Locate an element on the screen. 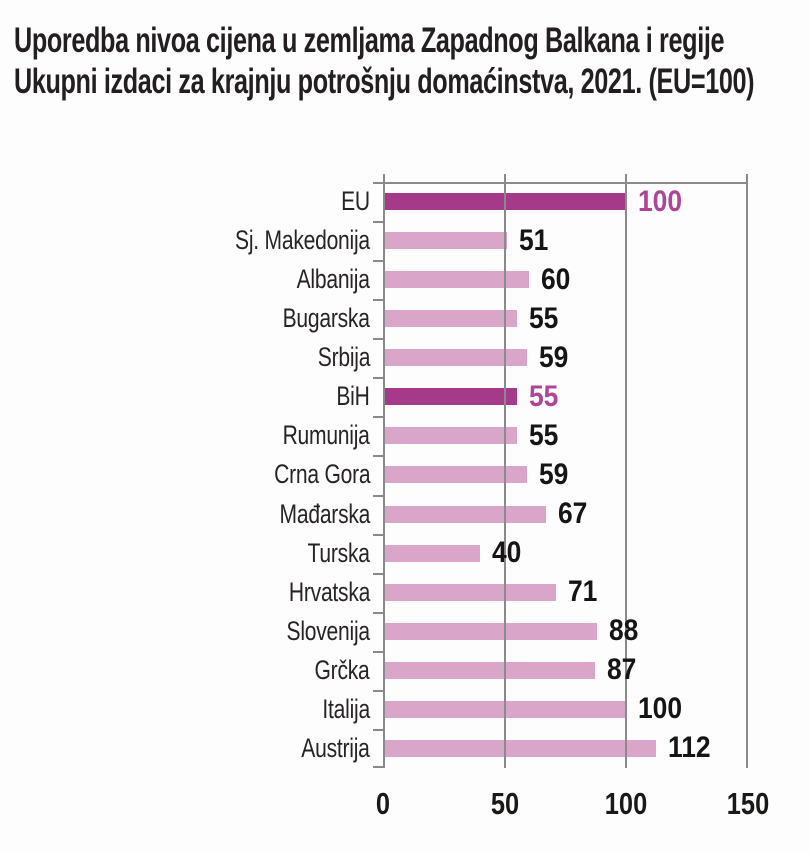 Image resolution: width=810 pixels, height=852 pixels. bar-row: BiH 55 is located at coordinates (542, 396).